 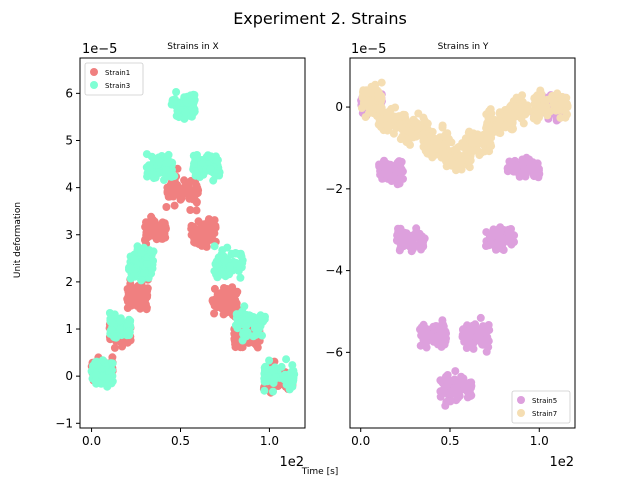 What do you see at coordinates (69, 282) in the screenshot?
I see `y-tick-label: 2` at bounding box center [69, 282].